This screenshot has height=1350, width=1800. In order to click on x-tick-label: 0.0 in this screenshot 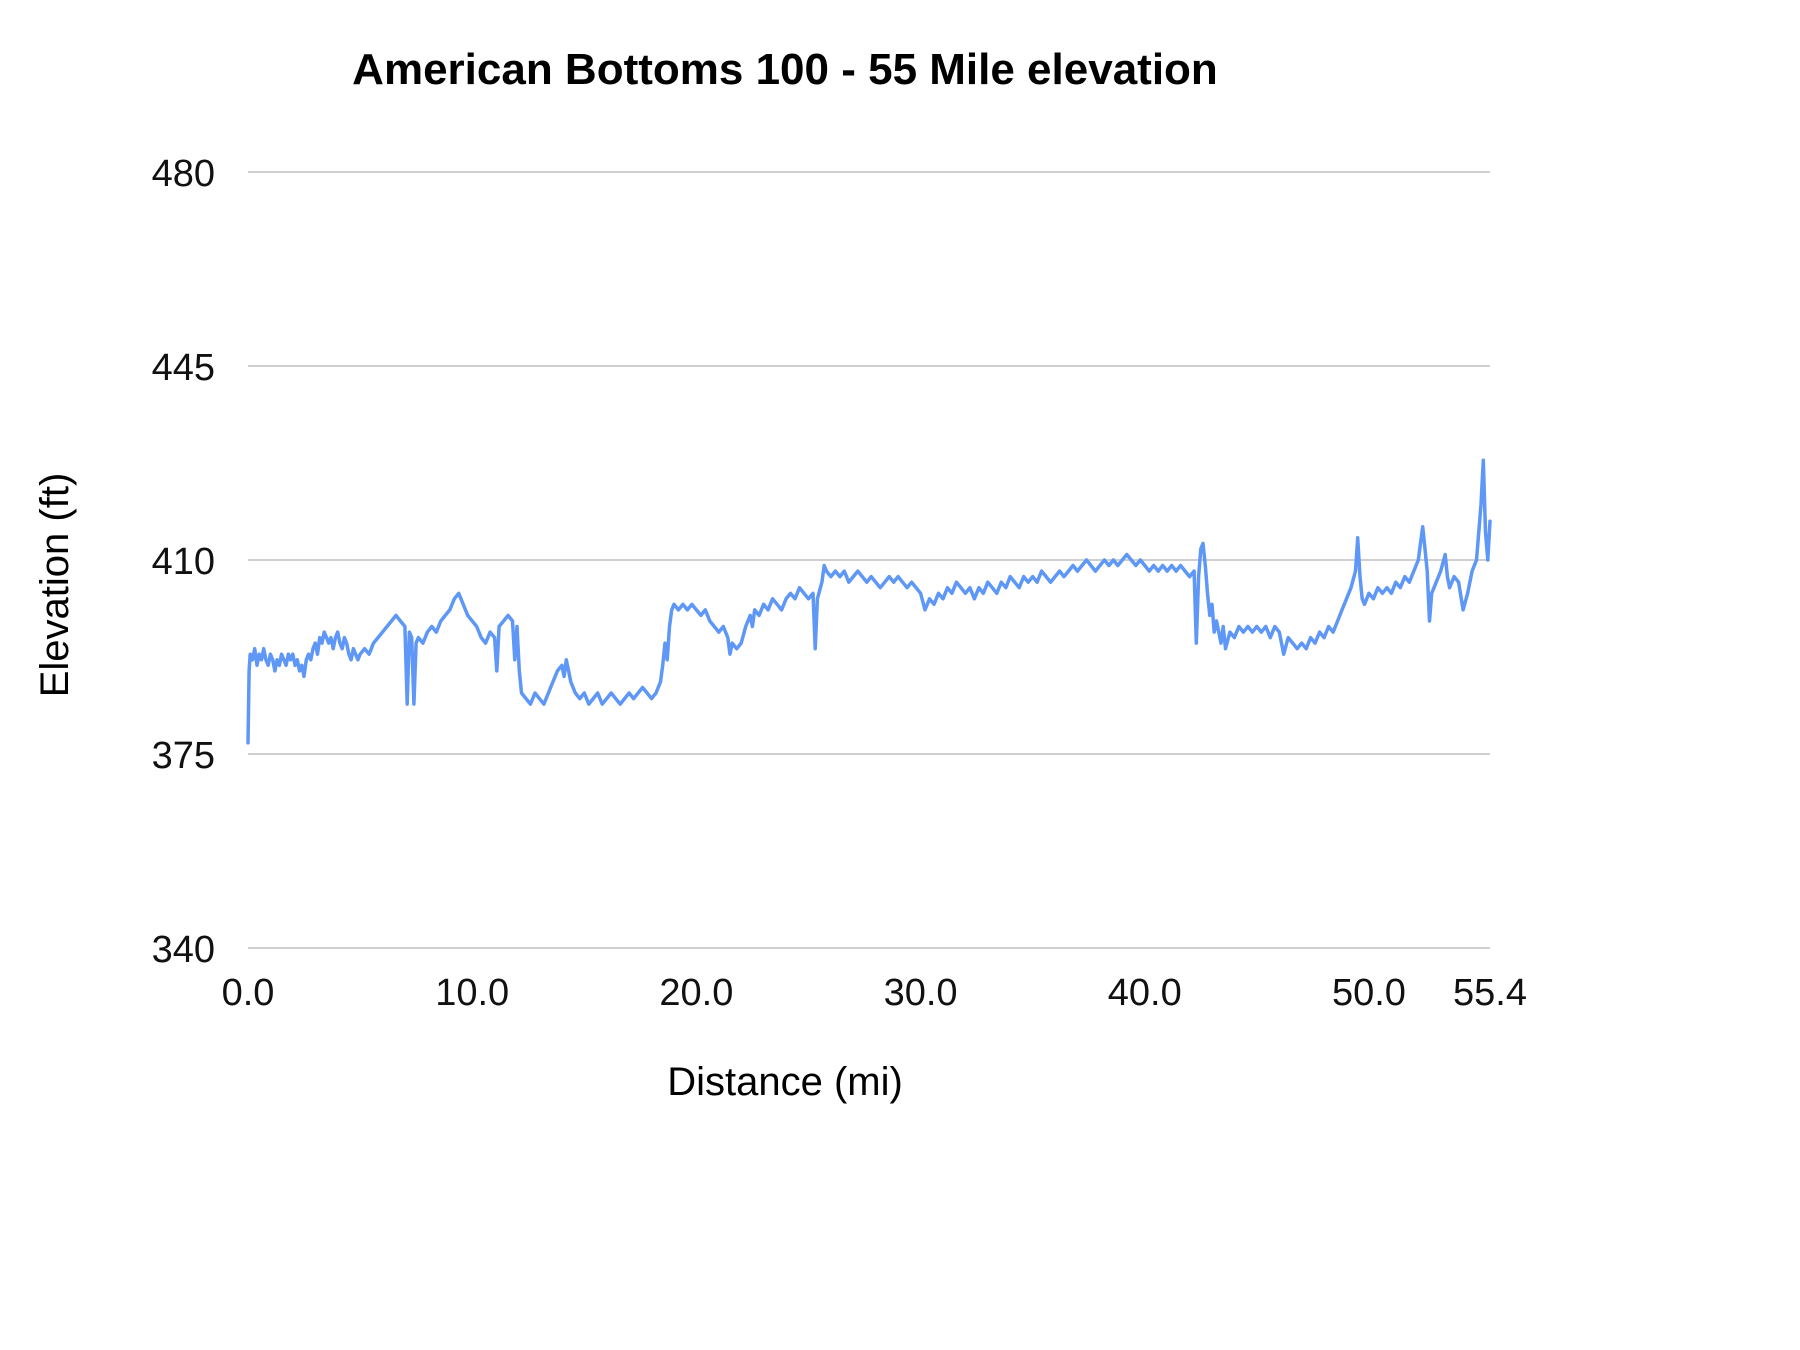, I will do `click(248, 993)`.